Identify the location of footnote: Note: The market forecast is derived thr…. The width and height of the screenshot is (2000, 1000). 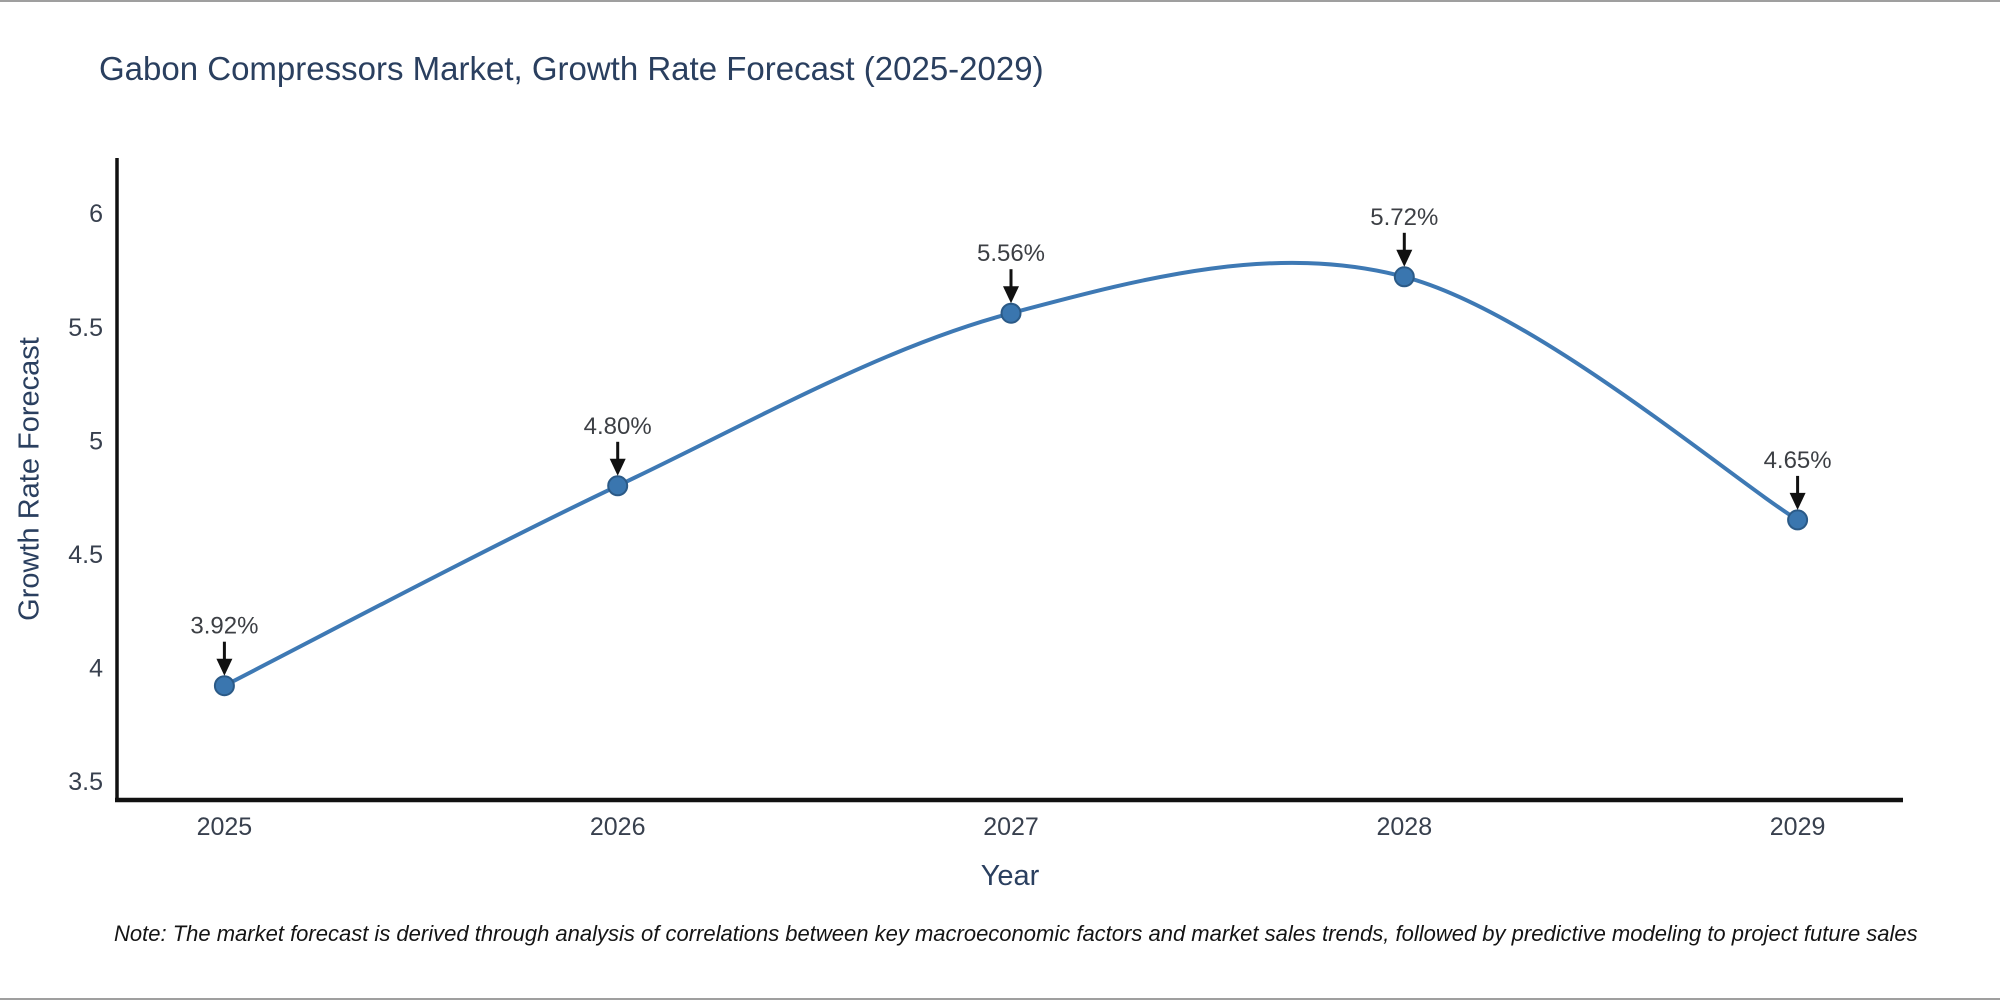
(1016, 933).